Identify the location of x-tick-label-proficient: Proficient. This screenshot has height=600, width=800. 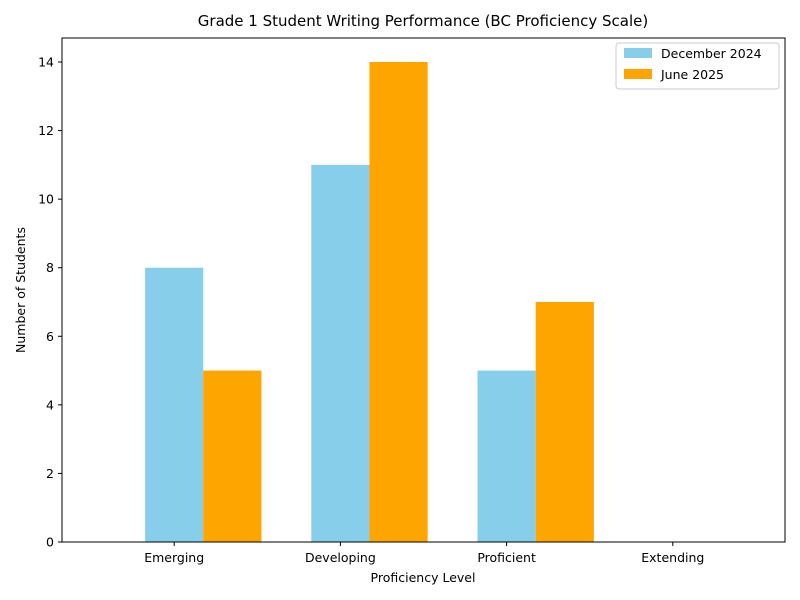
(506, 557).